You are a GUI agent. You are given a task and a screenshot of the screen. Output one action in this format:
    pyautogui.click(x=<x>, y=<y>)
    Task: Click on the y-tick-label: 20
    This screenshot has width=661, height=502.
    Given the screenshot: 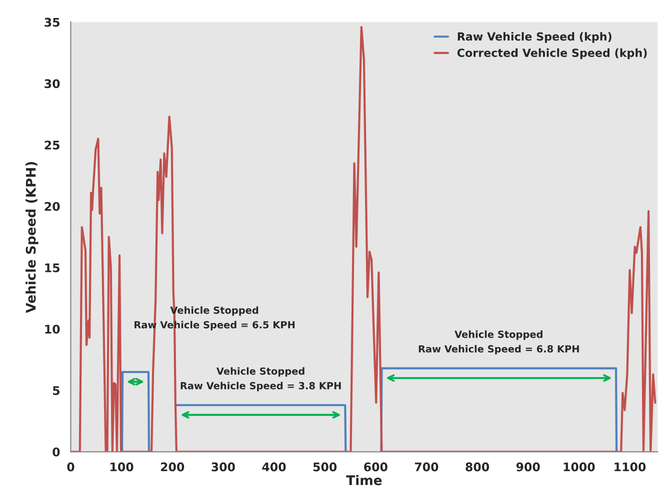 What is the action you would take?
    pyautogui.click(x=52, y=206)
    